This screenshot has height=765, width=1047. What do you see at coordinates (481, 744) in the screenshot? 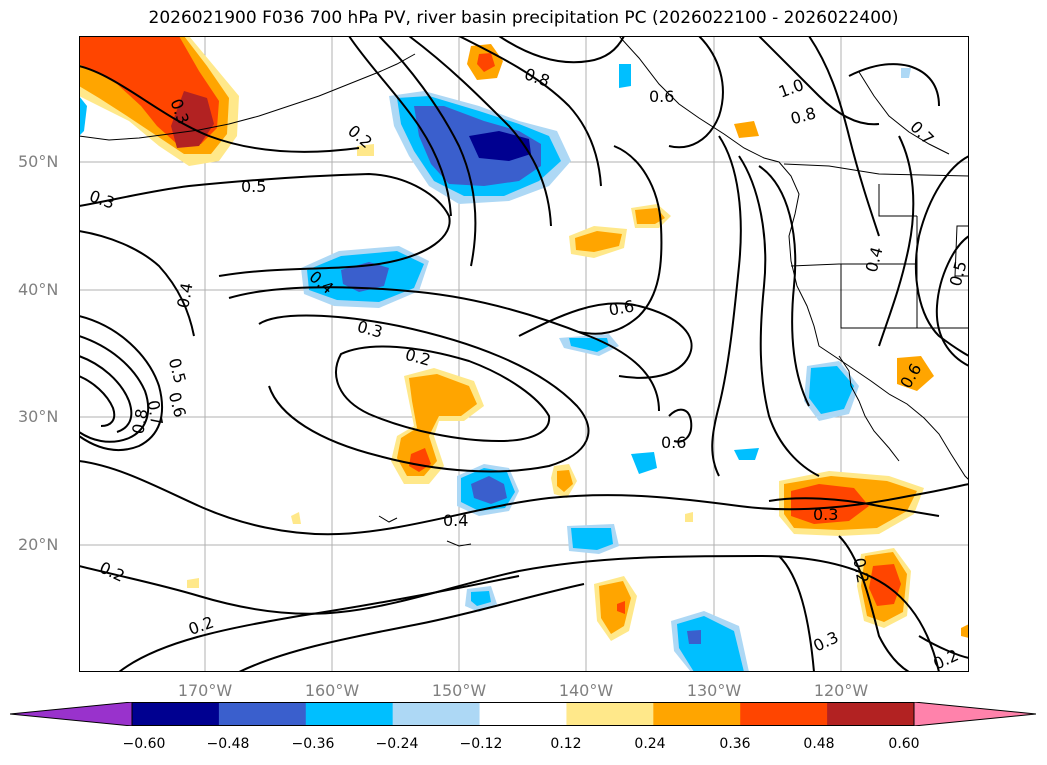
I see `colorbar-tick: −0.12` at bounding box center [481, 744].